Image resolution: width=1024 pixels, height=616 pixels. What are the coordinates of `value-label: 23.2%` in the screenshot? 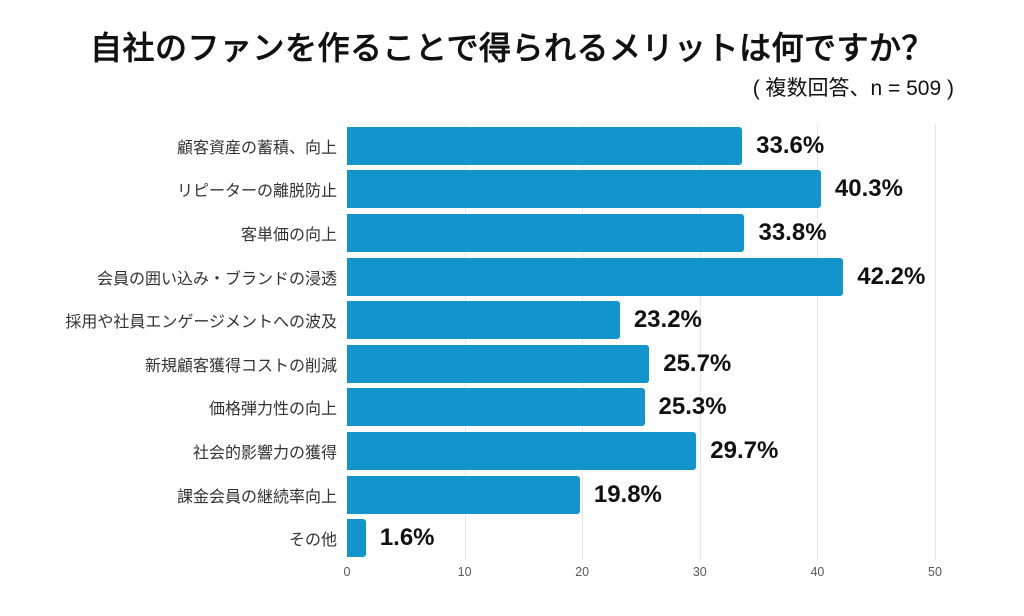 It's located at (667, 320).